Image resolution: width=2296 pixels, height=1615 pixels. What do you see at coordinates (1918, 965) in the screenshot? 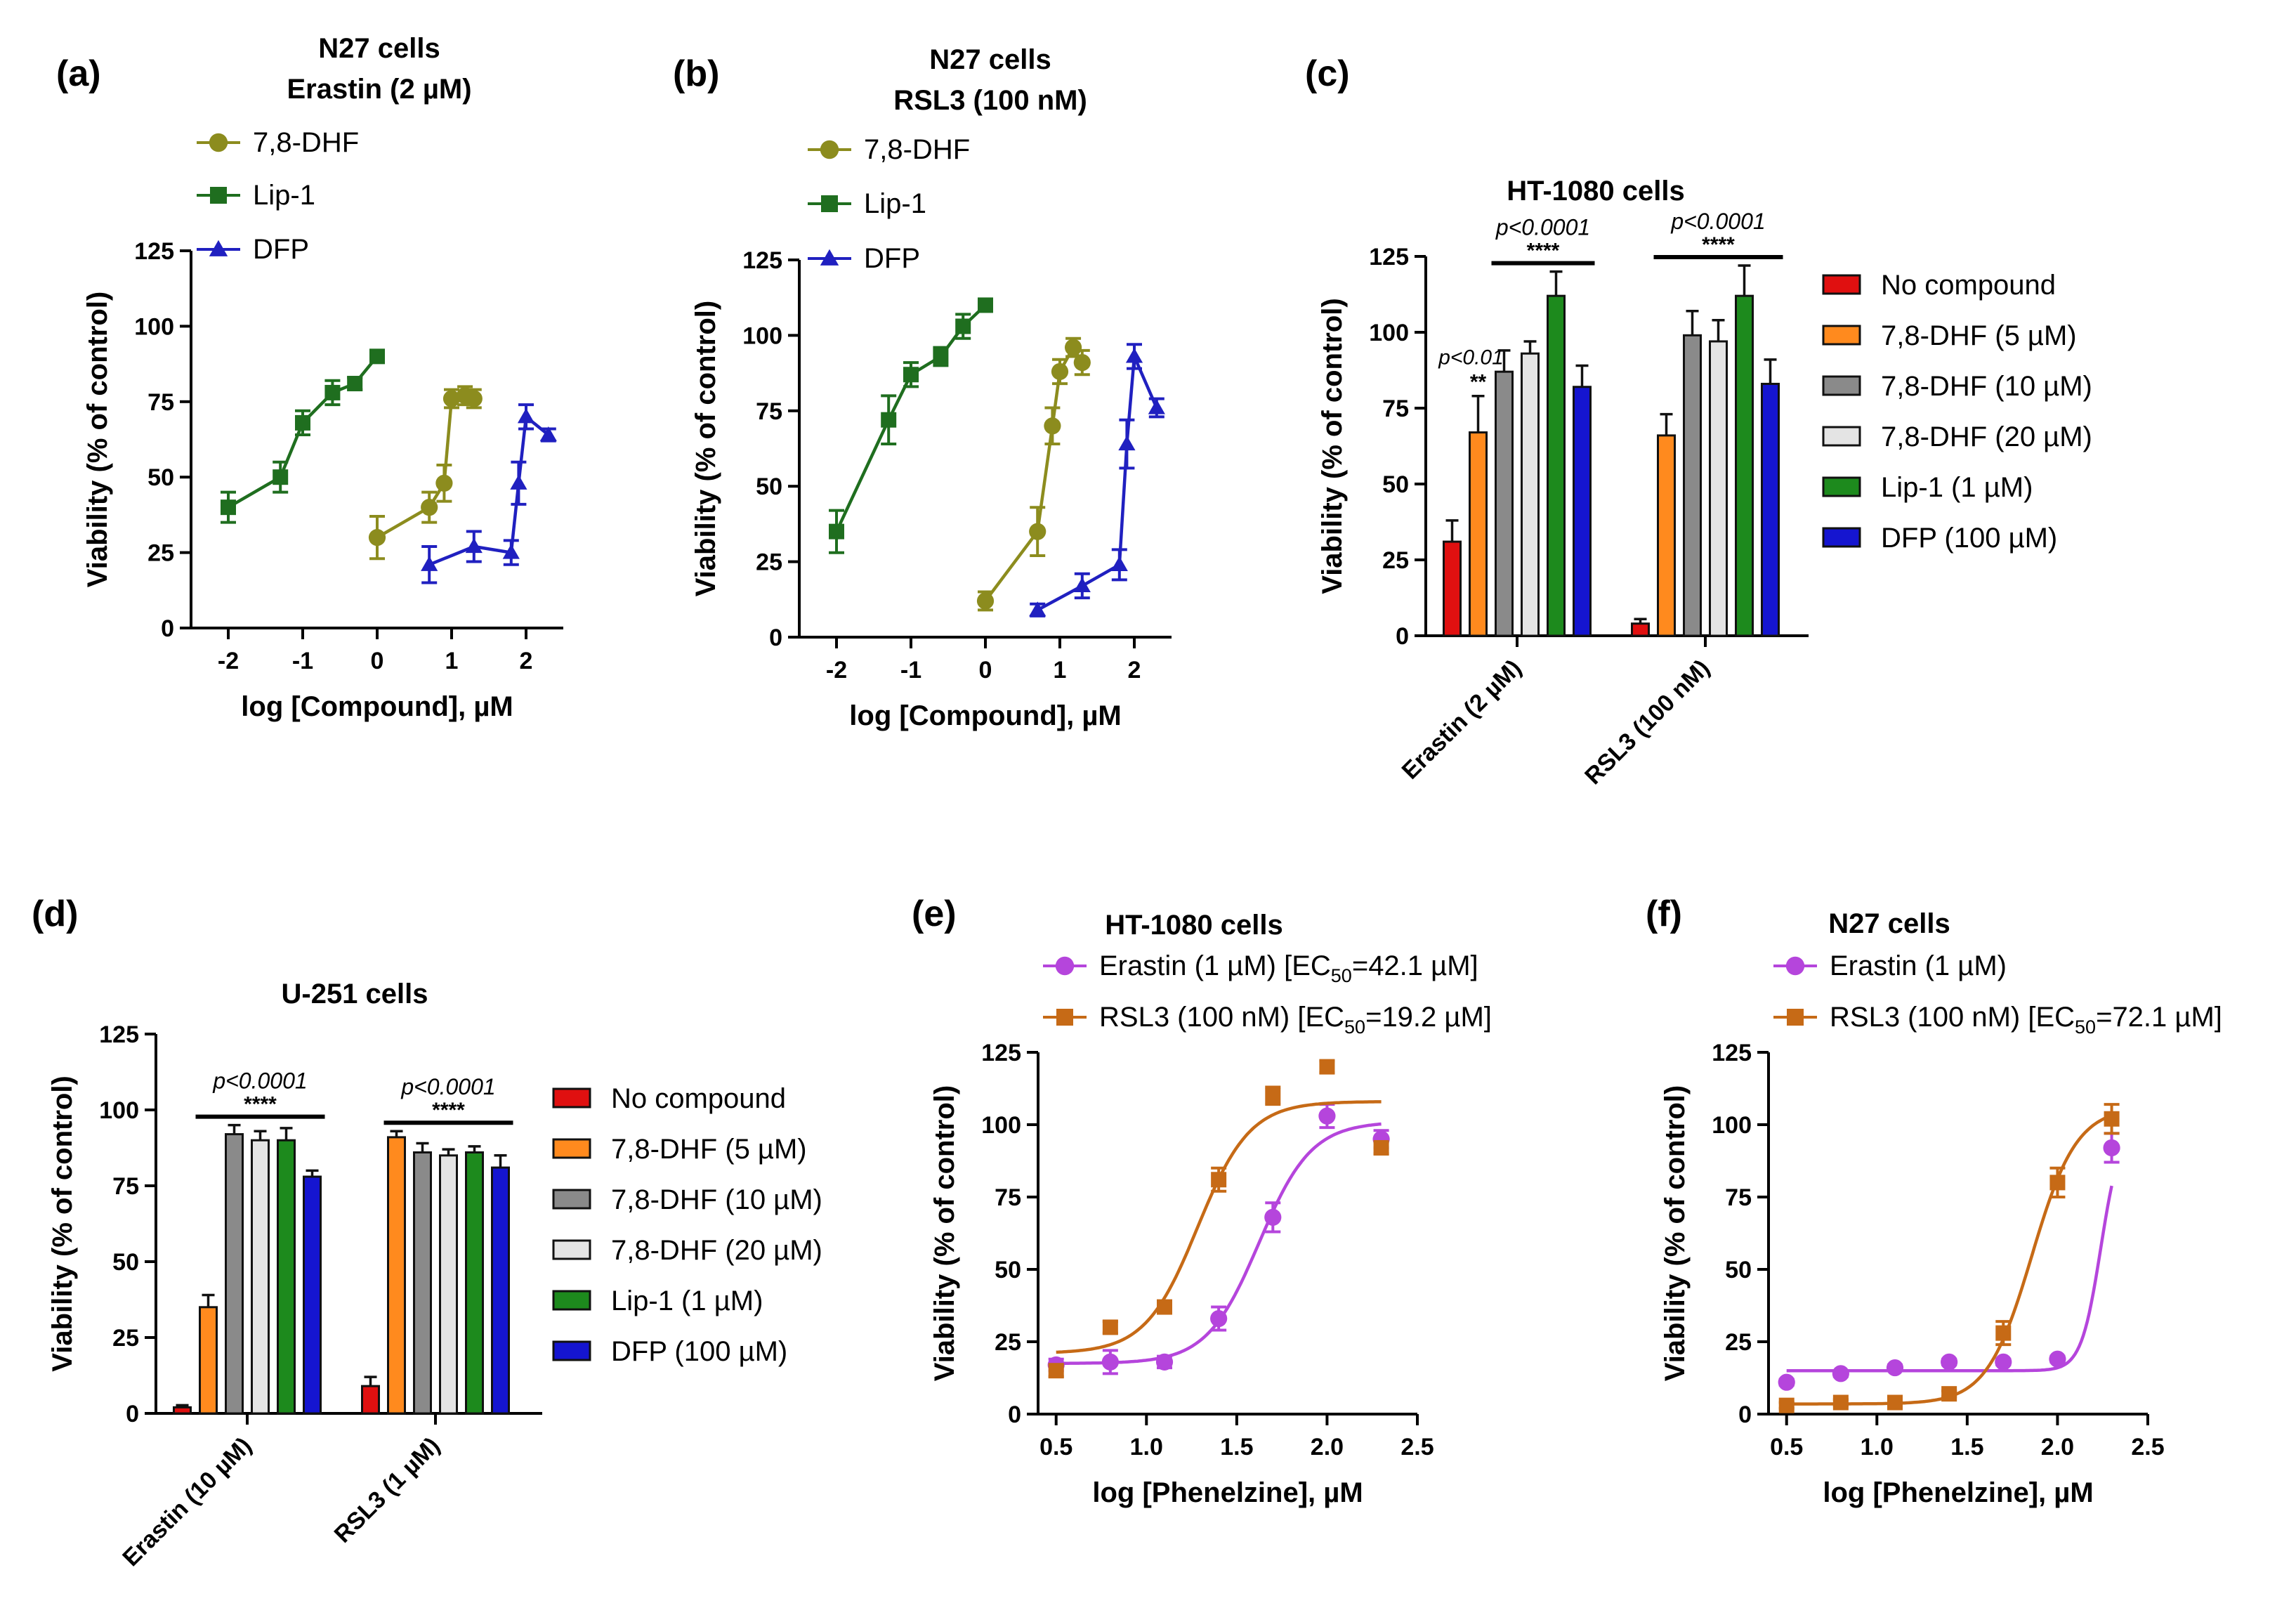
I see `legend-label: Erastin (1 µM)` at bounding box center [1918, 965].